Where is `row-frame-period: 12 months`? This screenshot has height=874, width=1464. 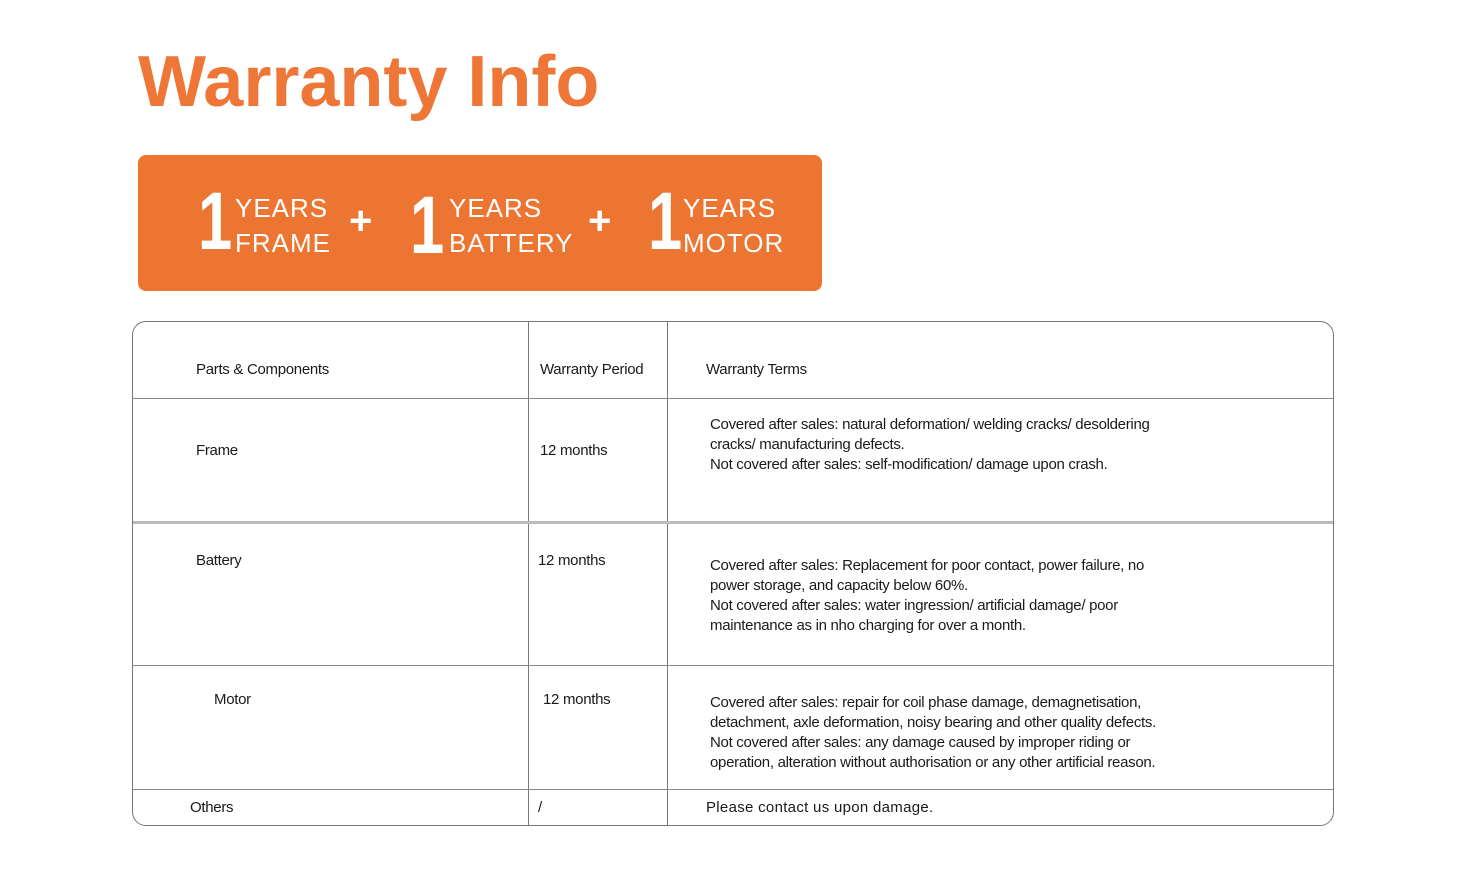
row-frame-period: 12 months is located at coordinates (574, 450).